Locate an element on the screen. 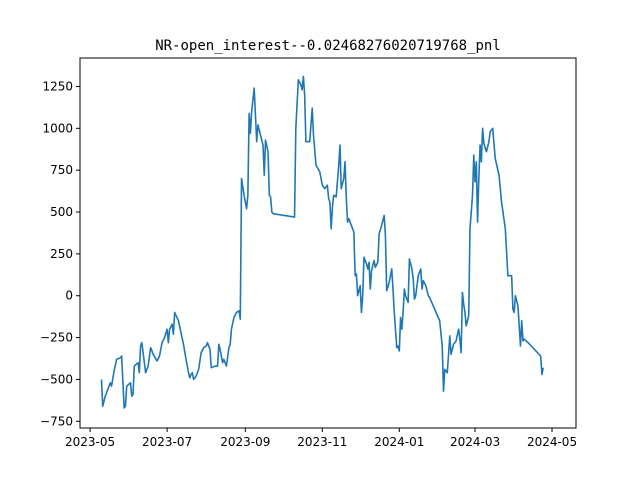  x-tick-label: 2023-11 is located at coordinates (322, 442).